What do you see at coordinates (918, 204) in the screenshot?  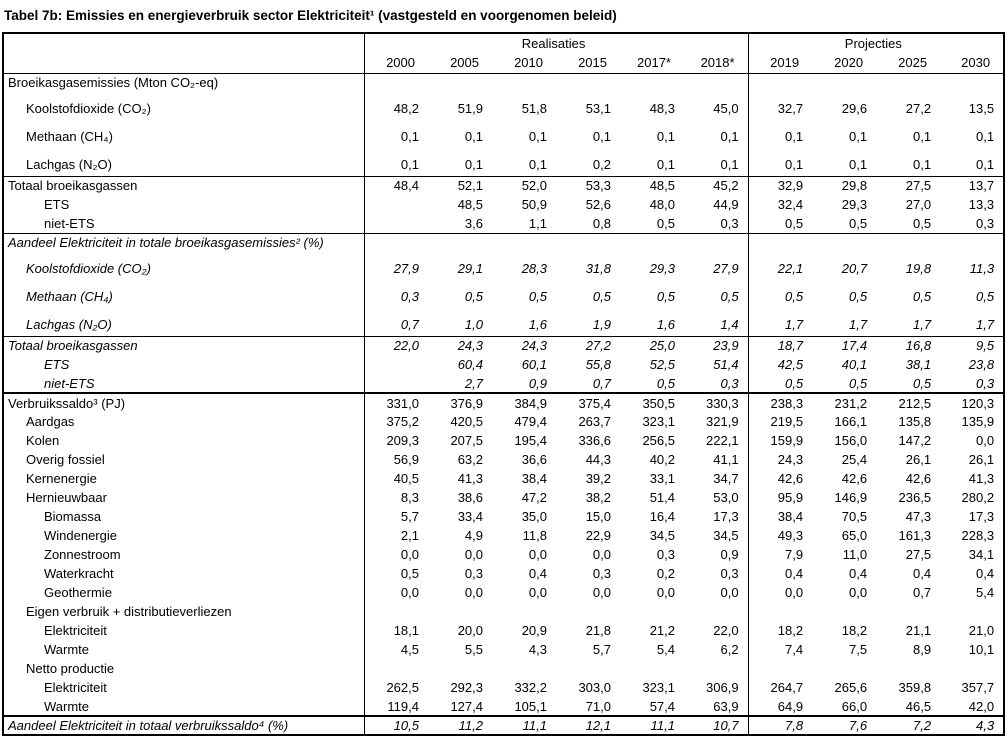 I see `cell: 27,0` at bounding box center [918, 204].